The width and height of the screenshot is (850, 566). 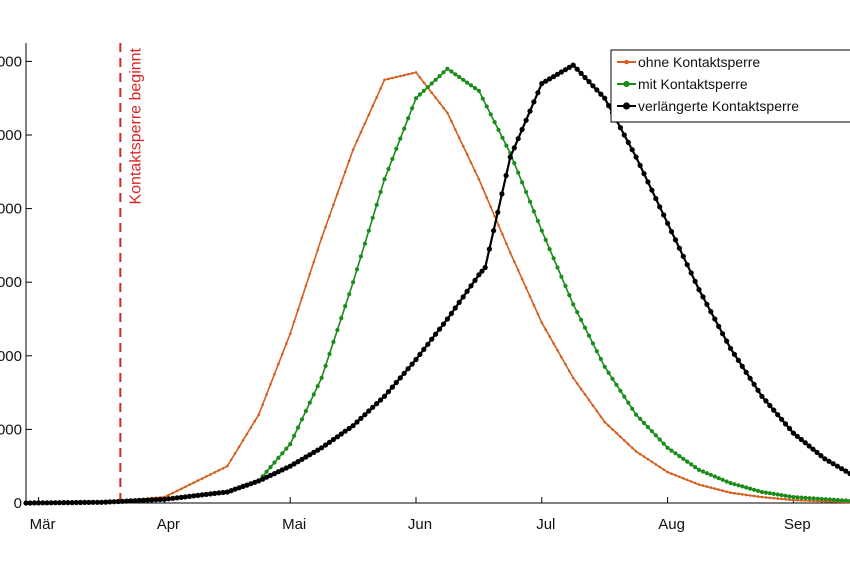 What do you see at coordinates (135, 125) in the screenshot?
I see `lockdown-start-label: Kontaktsperre beginnt` at bounding box center [135, 125].